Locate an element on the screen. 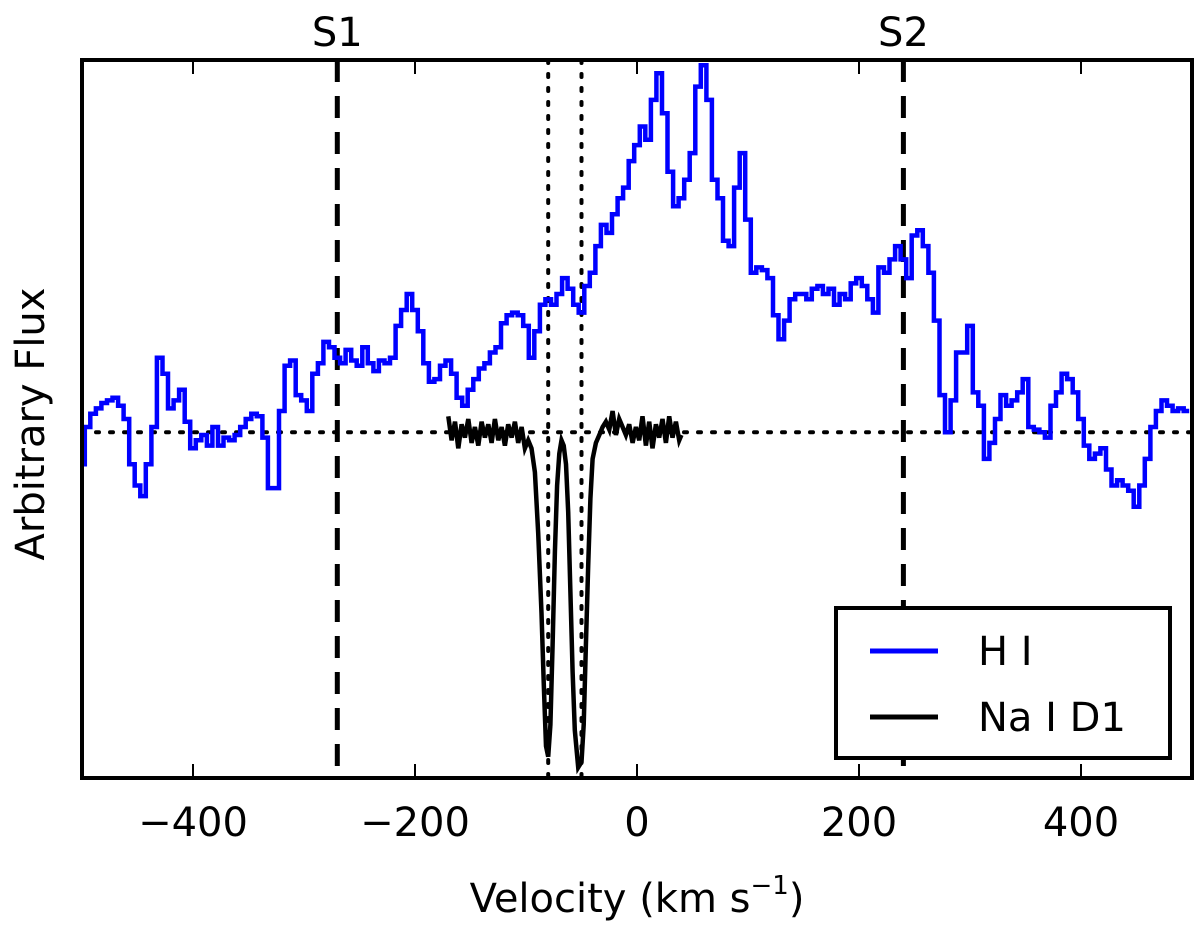 The height and width of the screenshot is (929, 1200). legend-box is located at coordinates (1003, 683).